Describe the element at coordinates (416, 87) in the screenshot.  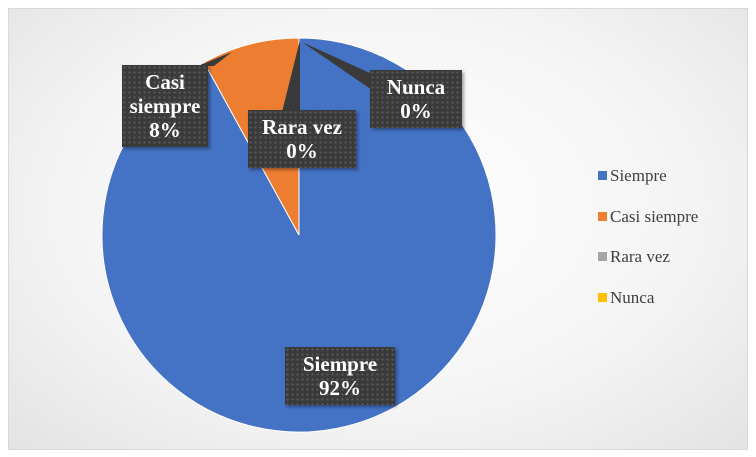
I see `data-label-name: Nunca` at that location.